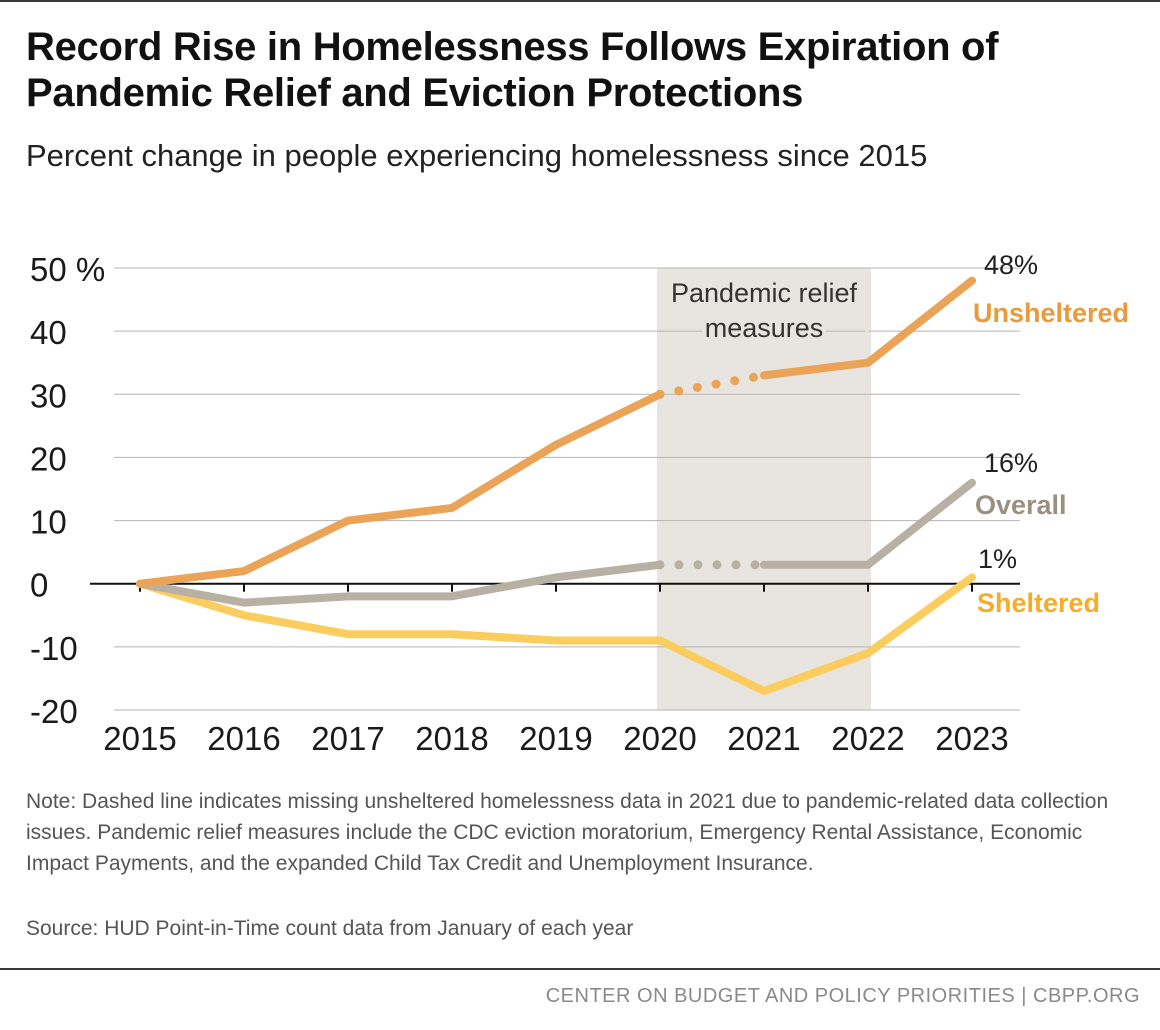  Describe the element at coordinates (971, 738) in the screenshot. I see `x-tick-label: 2023` at that location.